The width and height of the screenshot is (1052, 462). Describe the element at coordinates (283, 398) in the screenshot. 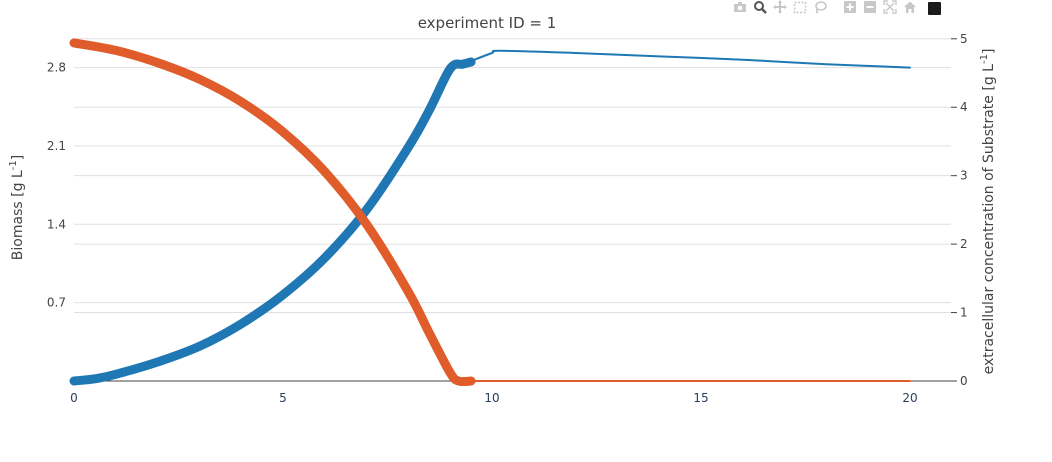

I see `x-tick-label: 5` at that location.